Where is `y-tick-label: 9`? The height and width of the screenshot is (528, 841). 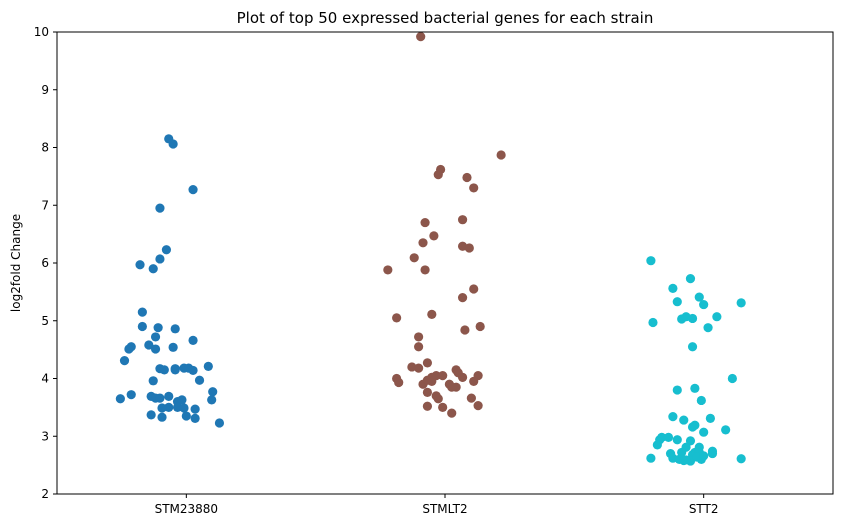 y-tick-label: 9 is located at coordinates (45, 90).